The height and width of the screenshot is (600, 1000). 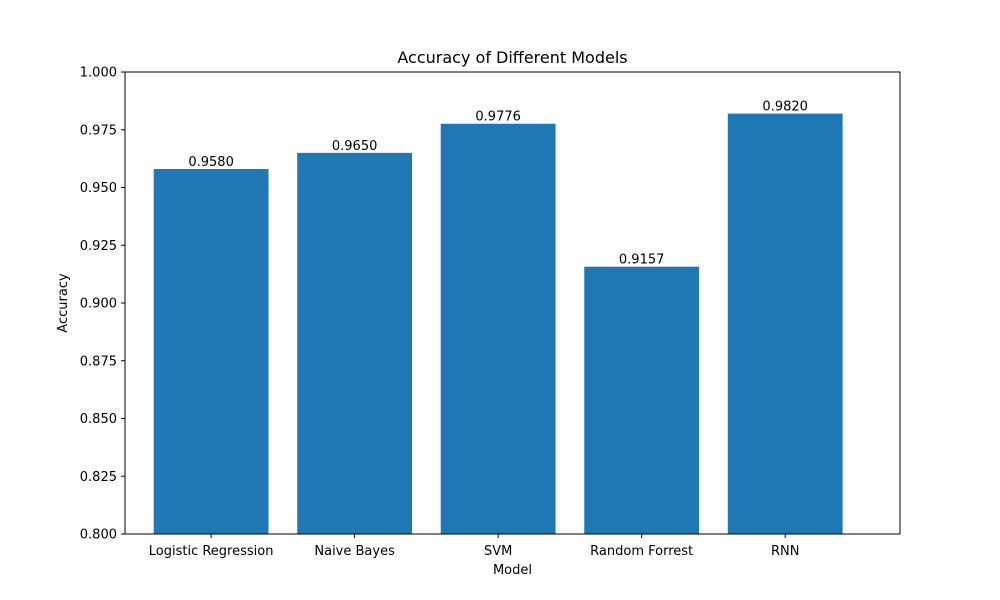 What do you see at coordinates (98, 130) in the screenshot?
I see `y-tick-label: 0.975` at bounding box center [98, 130].